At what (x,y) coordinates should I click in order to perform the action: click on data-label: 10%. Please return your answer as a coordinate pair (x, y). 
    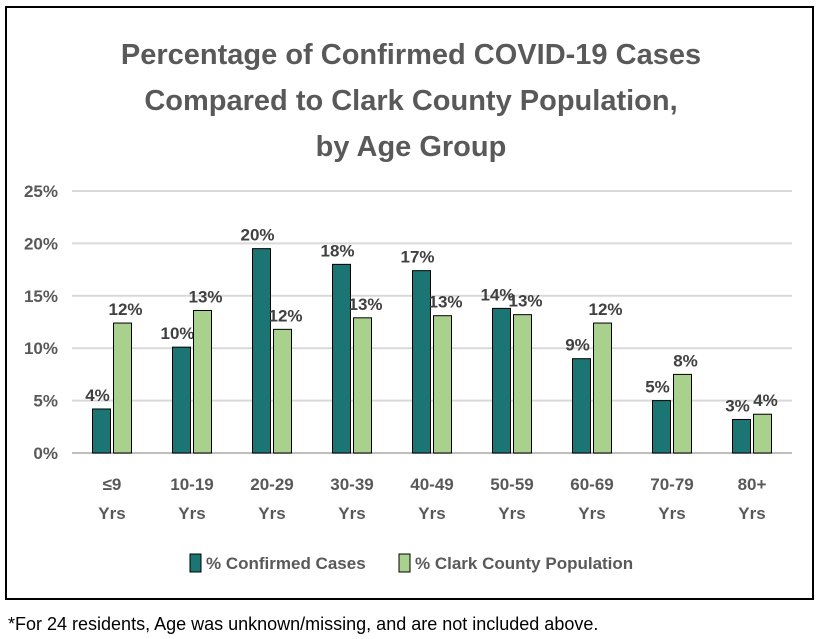
    Looking at the image, I should click on (177, 333).